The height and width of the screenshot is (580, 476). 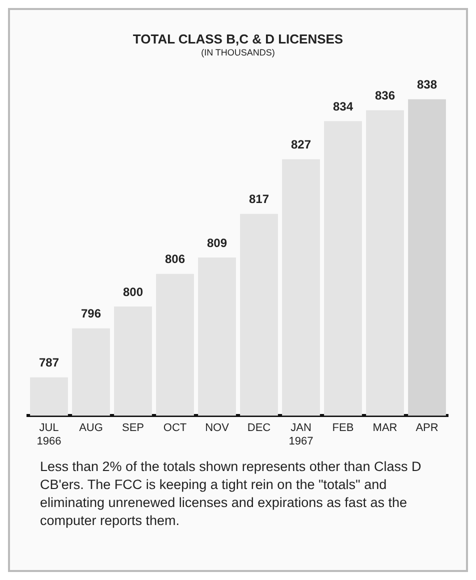 What do you see at coordinates (175, 428) in the screenshot?
I see `x-tick-label: OCT` at bounding box center [175, 428].